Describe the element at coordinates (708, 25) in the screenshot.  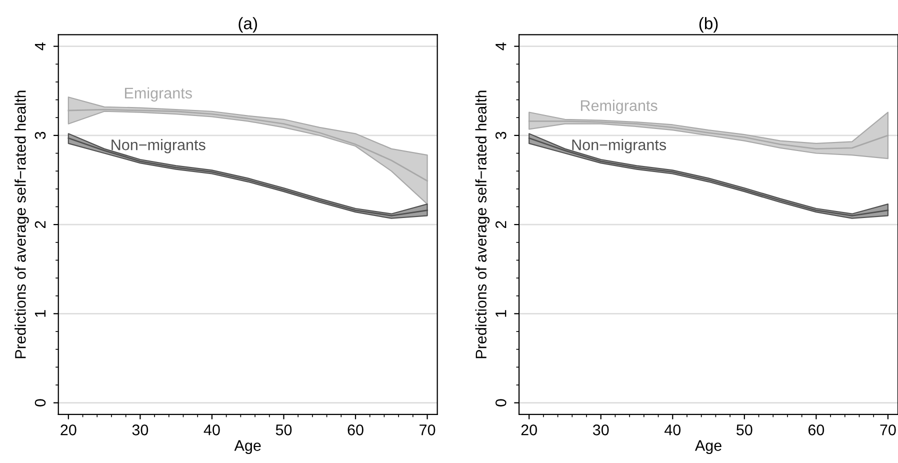
I see `chart-title: (b)` at that location.